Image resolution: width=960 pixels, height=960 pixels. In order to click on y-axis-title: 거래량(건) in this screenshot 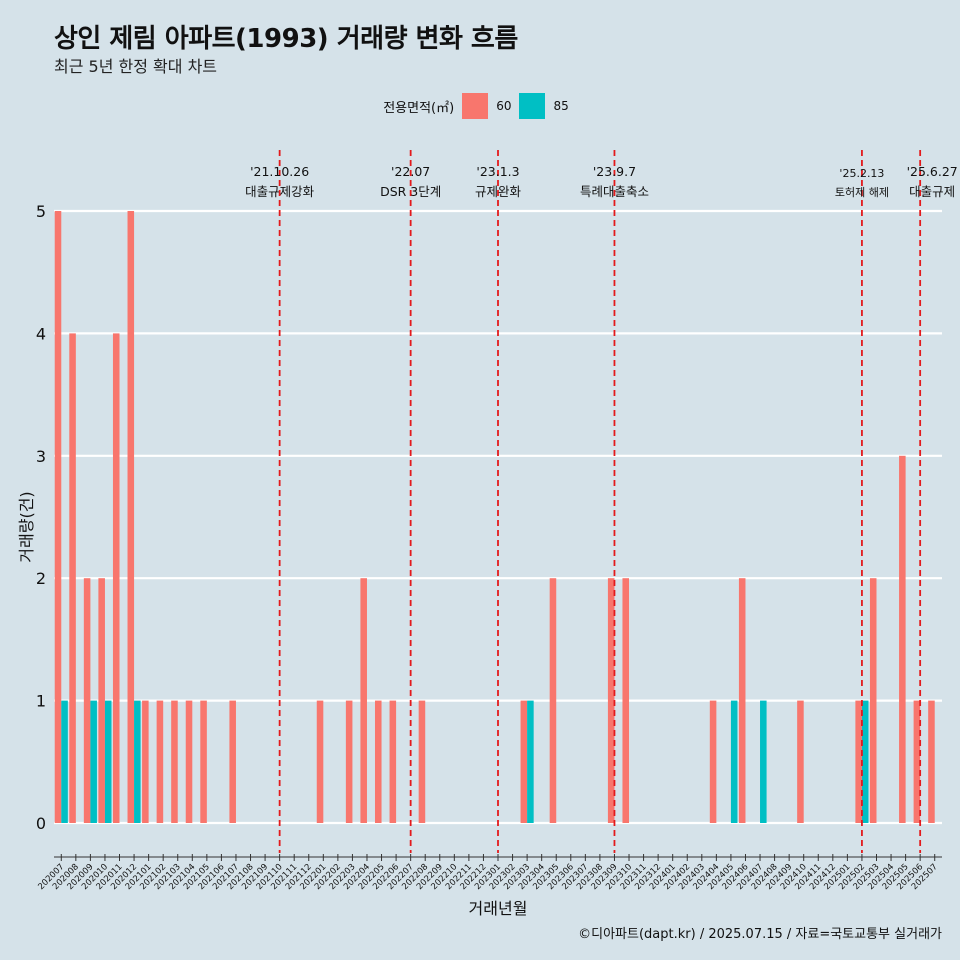, I will do `click(26, 526)`.